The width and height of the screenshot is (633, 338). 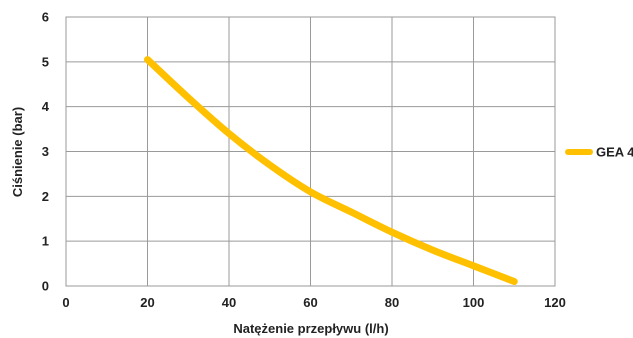 I want to click on y-tick-label: 4, so click(x=46, y=106).